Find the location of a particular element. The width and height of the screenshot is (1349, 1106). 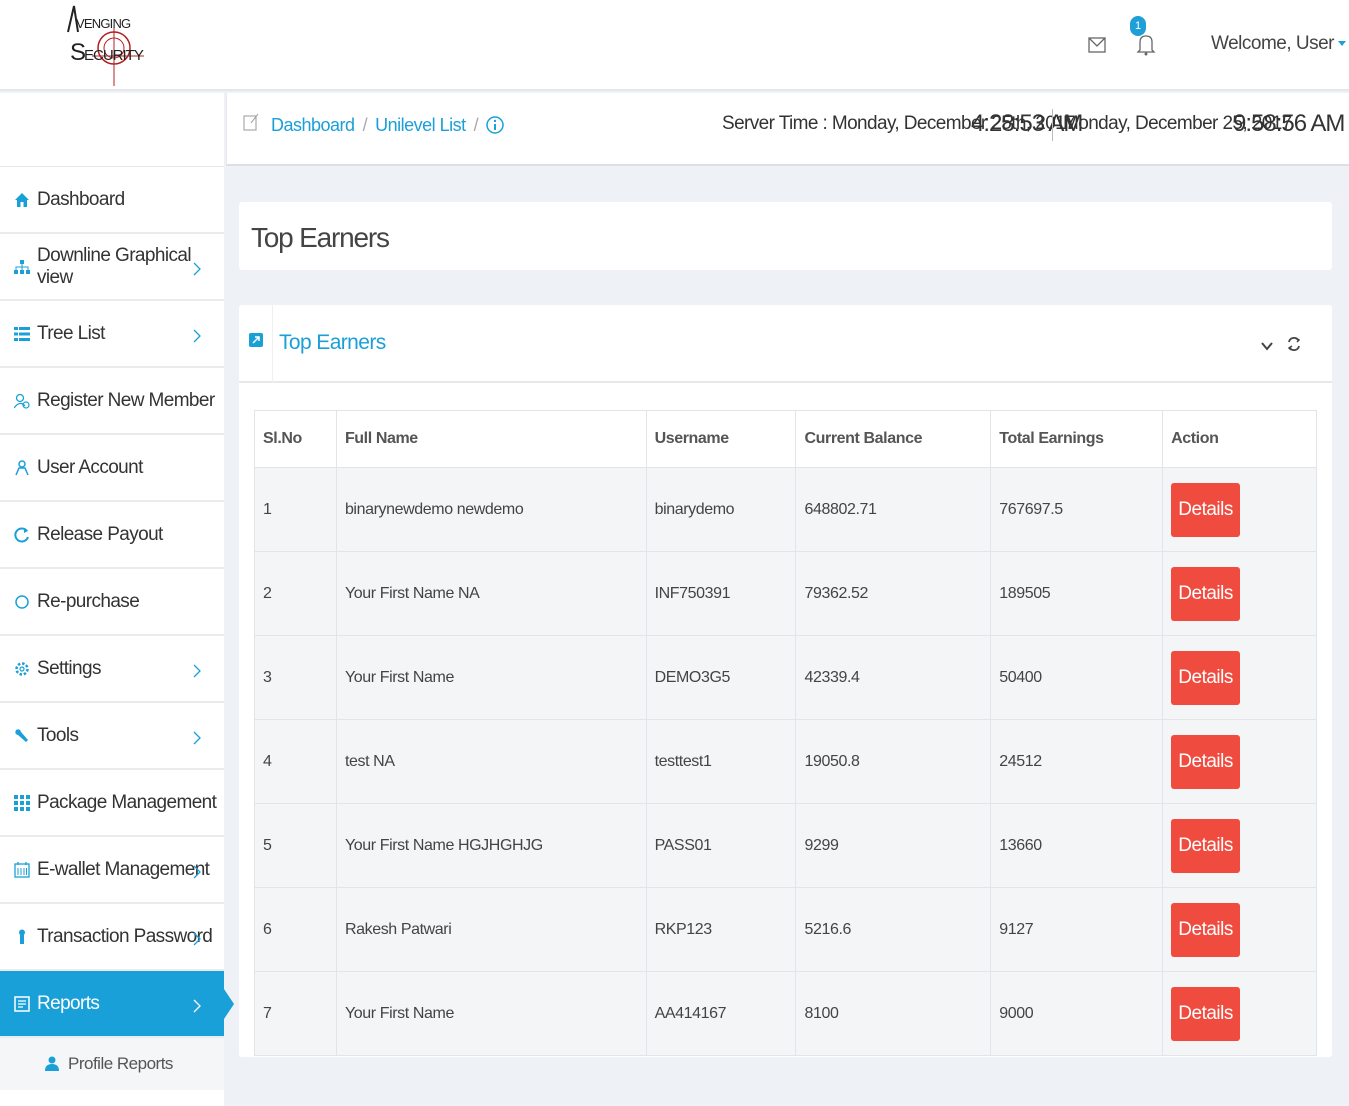

sidebar-item-package: Package Management is located at coordinates (112, 803).